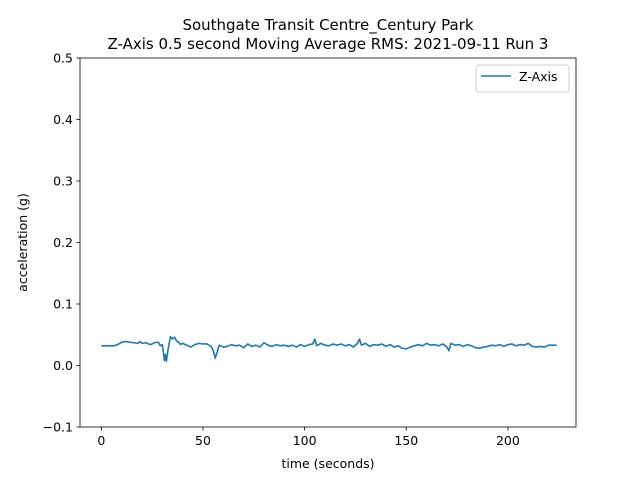 The width and height of the screenshot is (640, 480). I want to click on y-axis-ticks: −0.1 0.0 0.1 0.2 0.3 0.4 0.5, so click(61, 243).